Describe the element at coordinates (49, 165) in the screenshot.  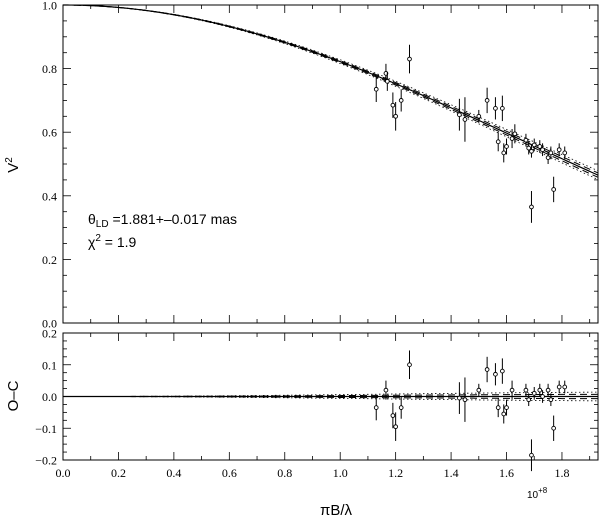
I see `top-y-tick-labels: 0.0 0.2 0.4 0.6 0.8 1.0` at that location.